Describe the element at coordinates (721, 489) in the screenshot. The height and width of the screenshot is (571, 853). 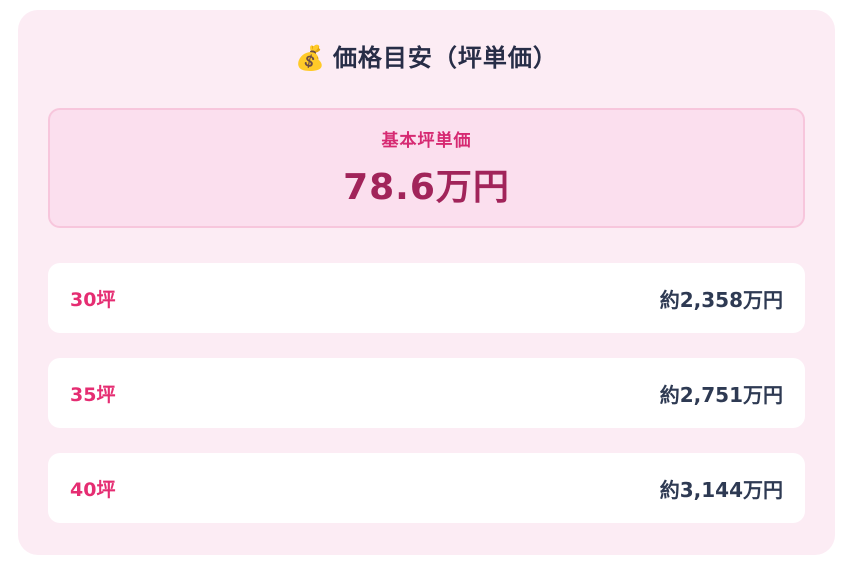
I see `row-price-value: 約3,144万円` at that location.